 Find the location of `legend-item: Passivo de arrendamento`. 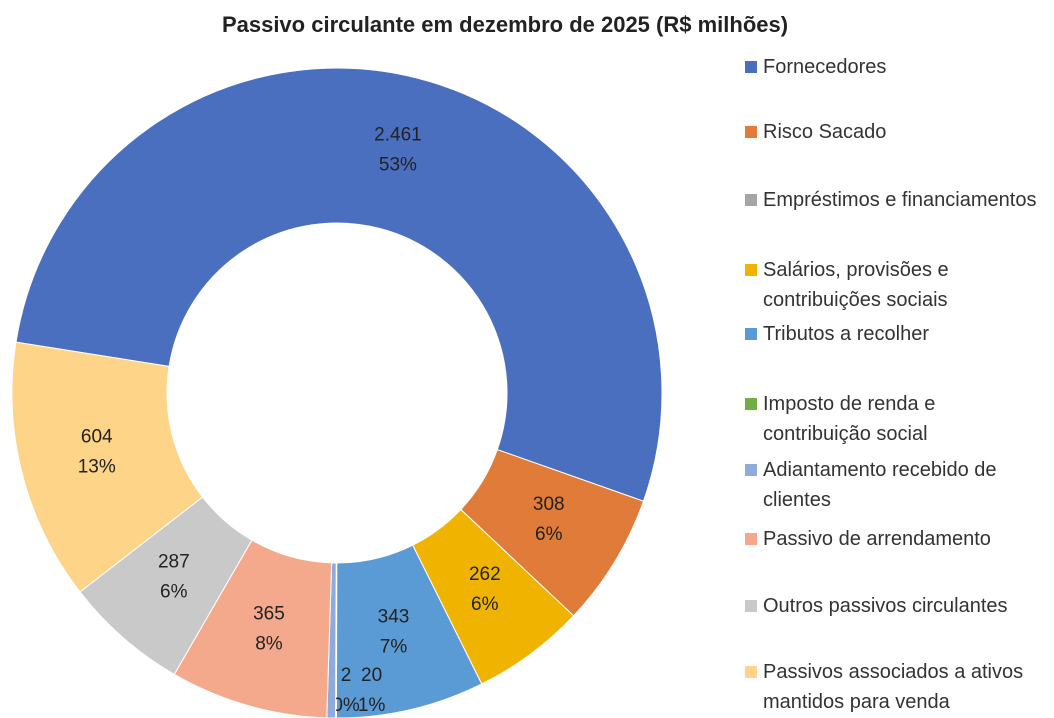

legend-item: Passivo de arrendamento is located at coordinates (895, 539).